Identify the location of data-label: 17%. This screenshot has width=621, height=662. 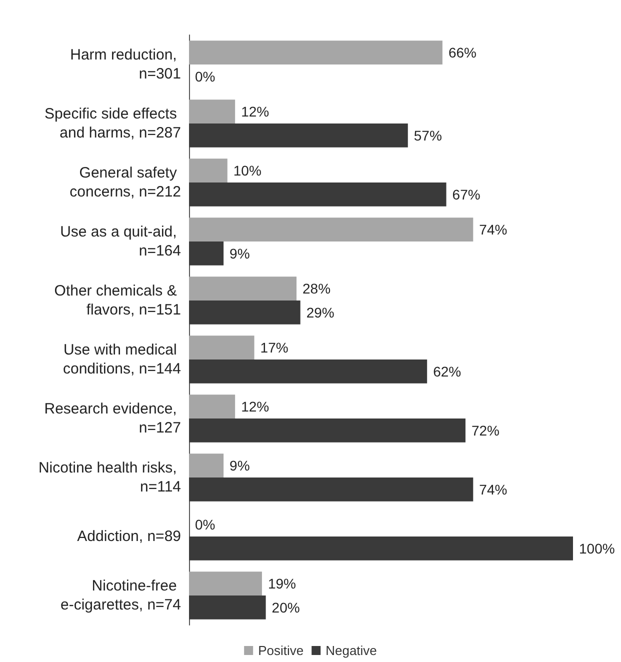
(274, 348).